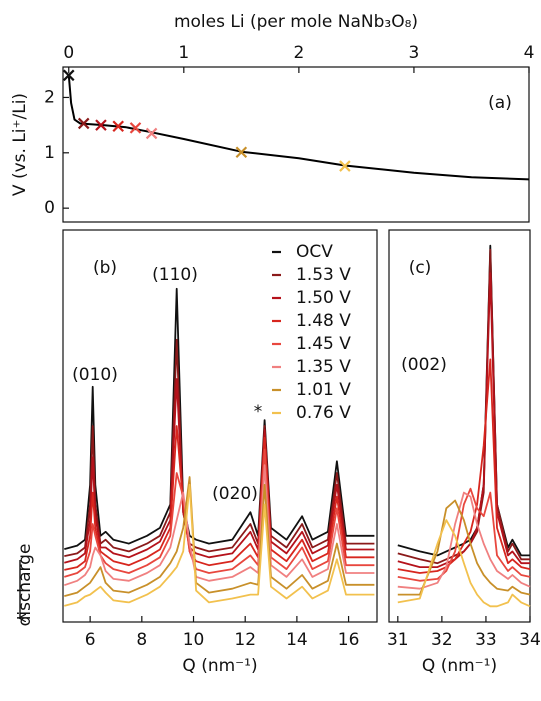 The width and height of the screenshot is (541, 701). Describe the element at coordinates (141, 640) in the screenshot. I see `x-tick-label: 8` at that location.